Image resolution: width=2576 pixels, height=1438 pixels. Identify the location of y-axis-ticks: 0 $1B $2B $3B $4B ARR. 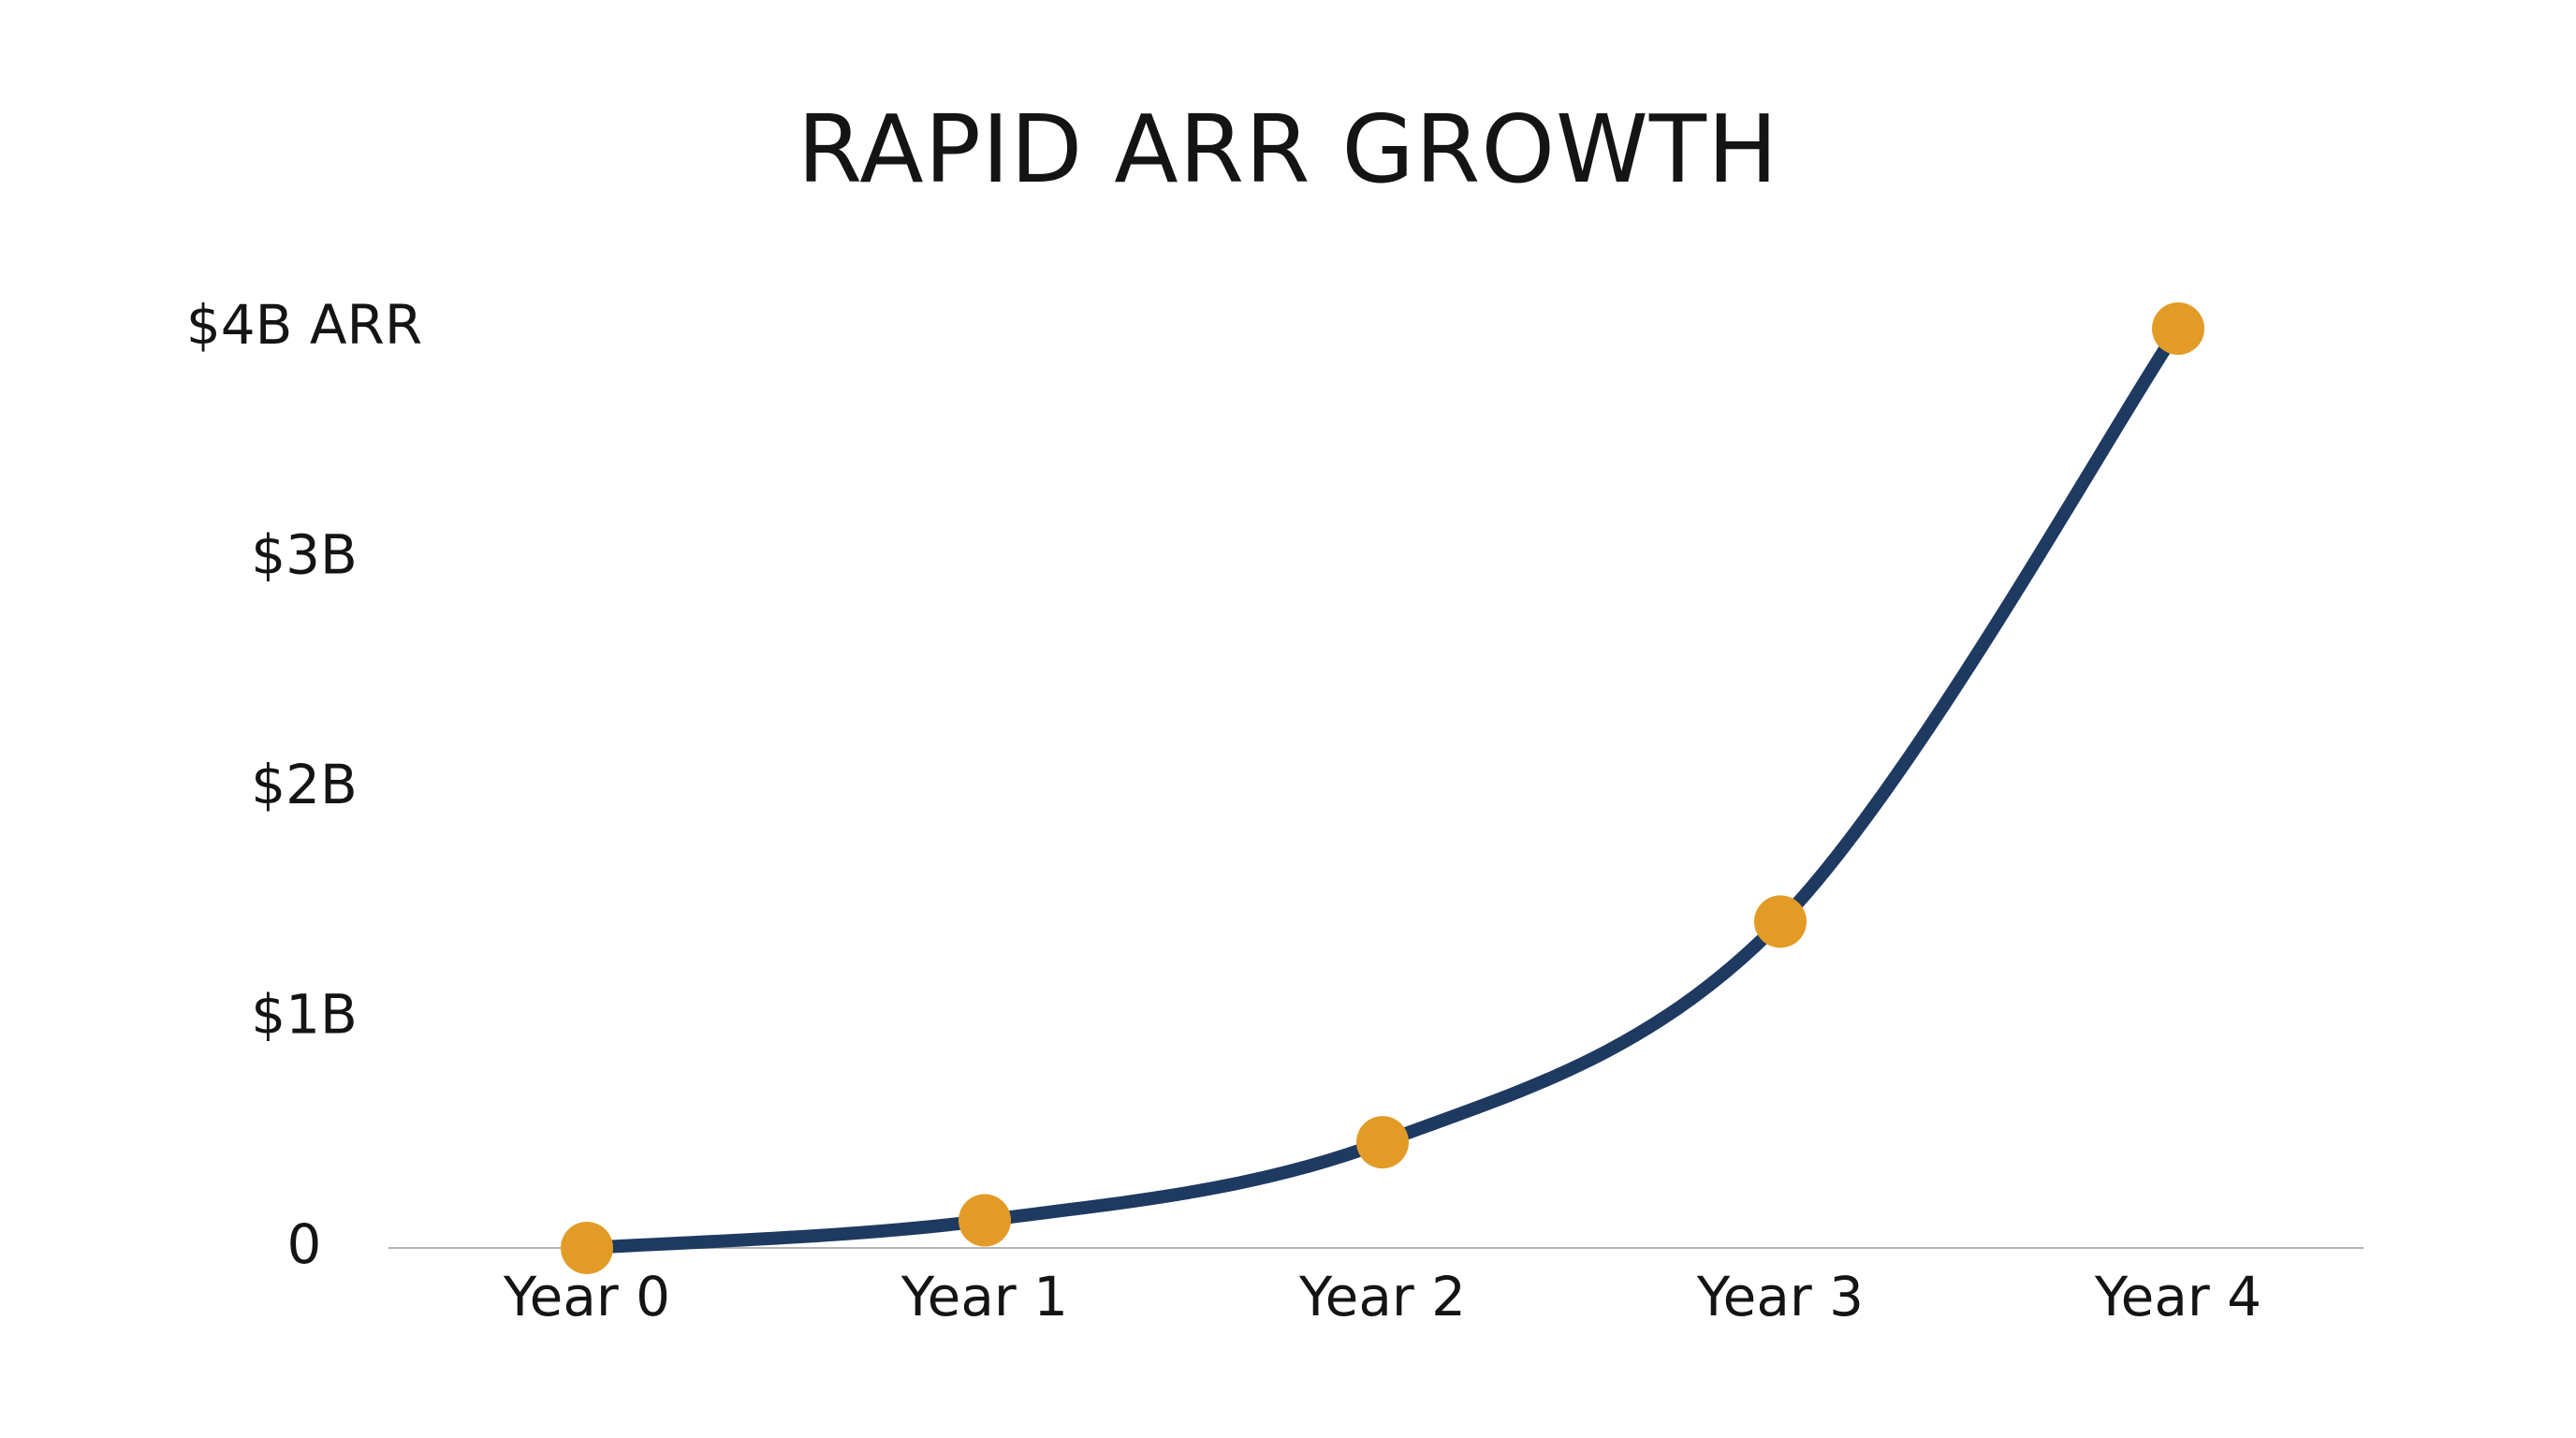
(304, 784).